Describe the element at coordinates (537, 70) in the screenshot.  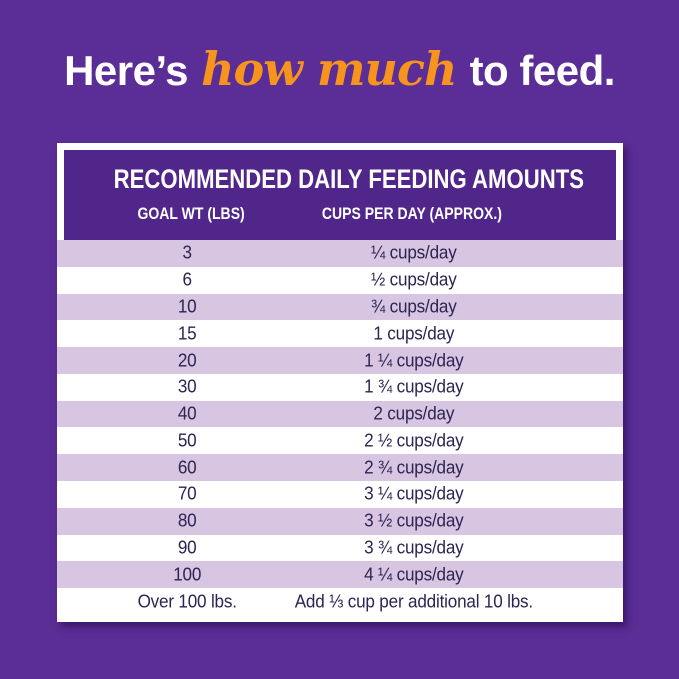
I see `page-title-suffix: to feed.` at that location.